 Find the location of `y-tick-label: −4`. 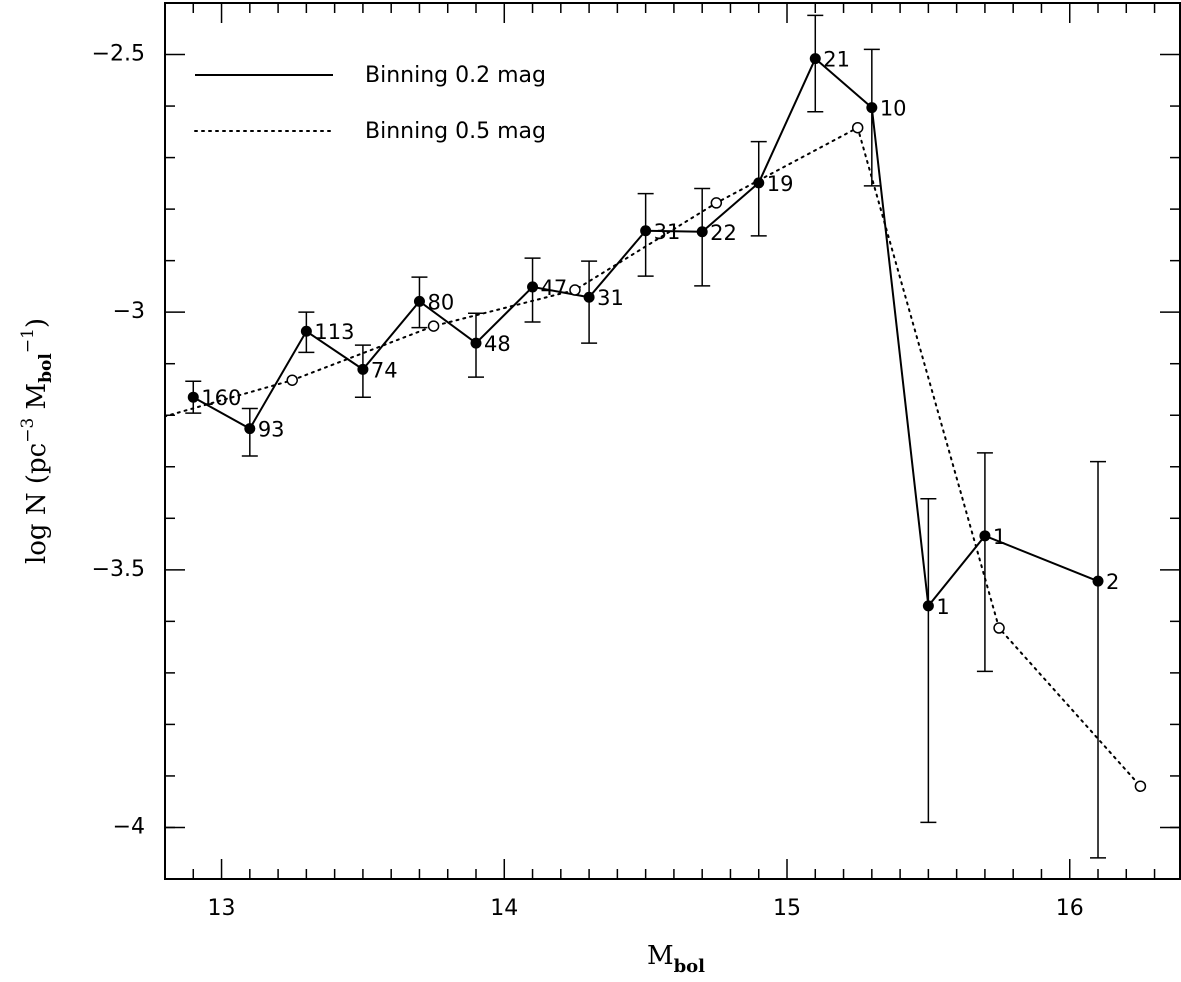

y-tick-label: −4 is located at coordinates (129, 826).